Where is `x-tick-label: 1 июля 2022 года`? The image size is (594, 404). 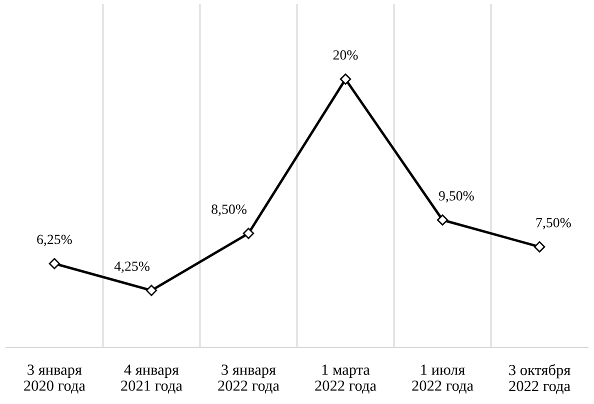 x-tick-label: 1 июля 2022 года is located at coordinates (443, 379).